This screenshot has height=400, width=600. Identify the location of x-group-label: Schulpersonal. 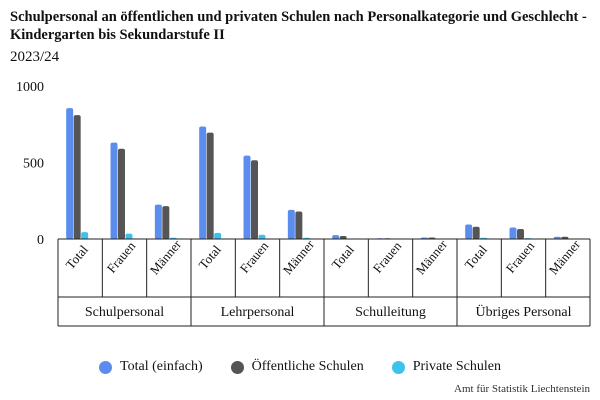
(124, 312).